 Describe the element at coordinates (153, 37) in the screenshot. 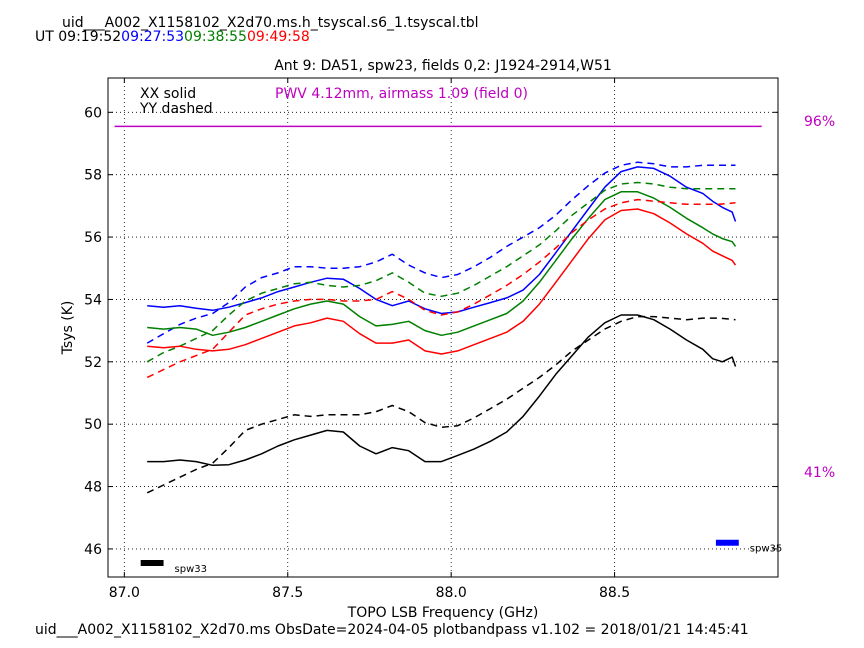

I see `ut-time-1: 09:27:53` at that location.